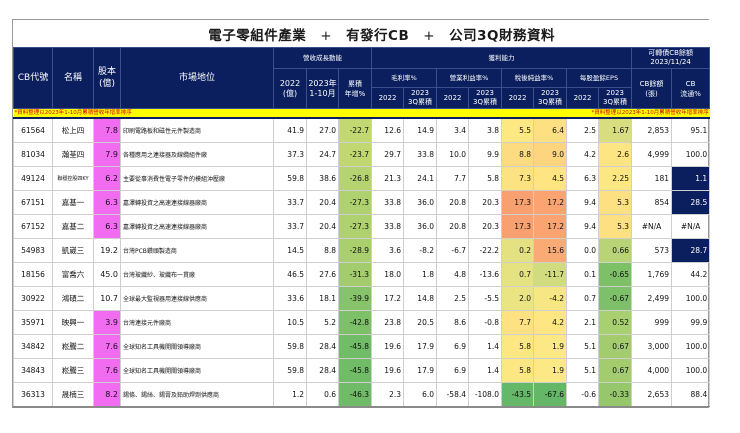  I want to click on cell-revenue-2023: 24.7, so click(322, 154).